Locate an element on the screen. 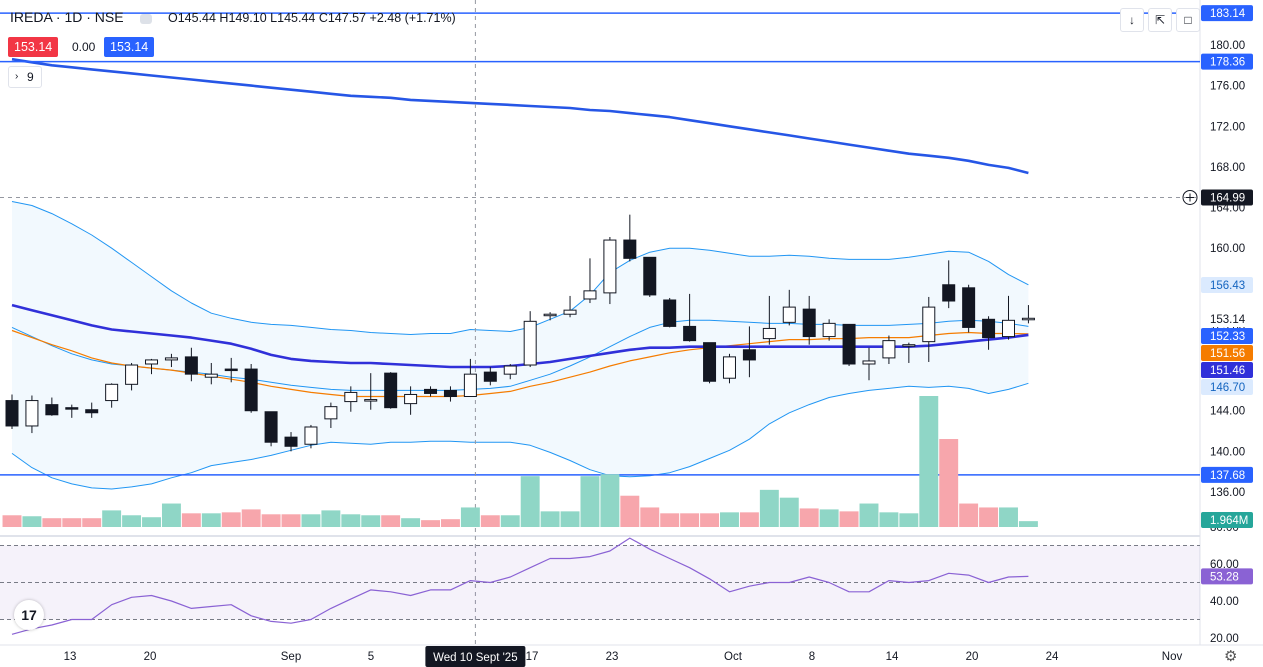 This screenshot has width=1263, height=667. plus-circle-icon is located at coordinates (1190, 197).